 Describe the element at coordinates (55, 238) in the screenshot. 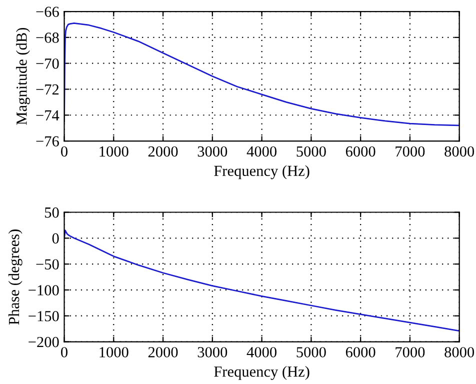

I see `y-tick-label: 0` at that location.